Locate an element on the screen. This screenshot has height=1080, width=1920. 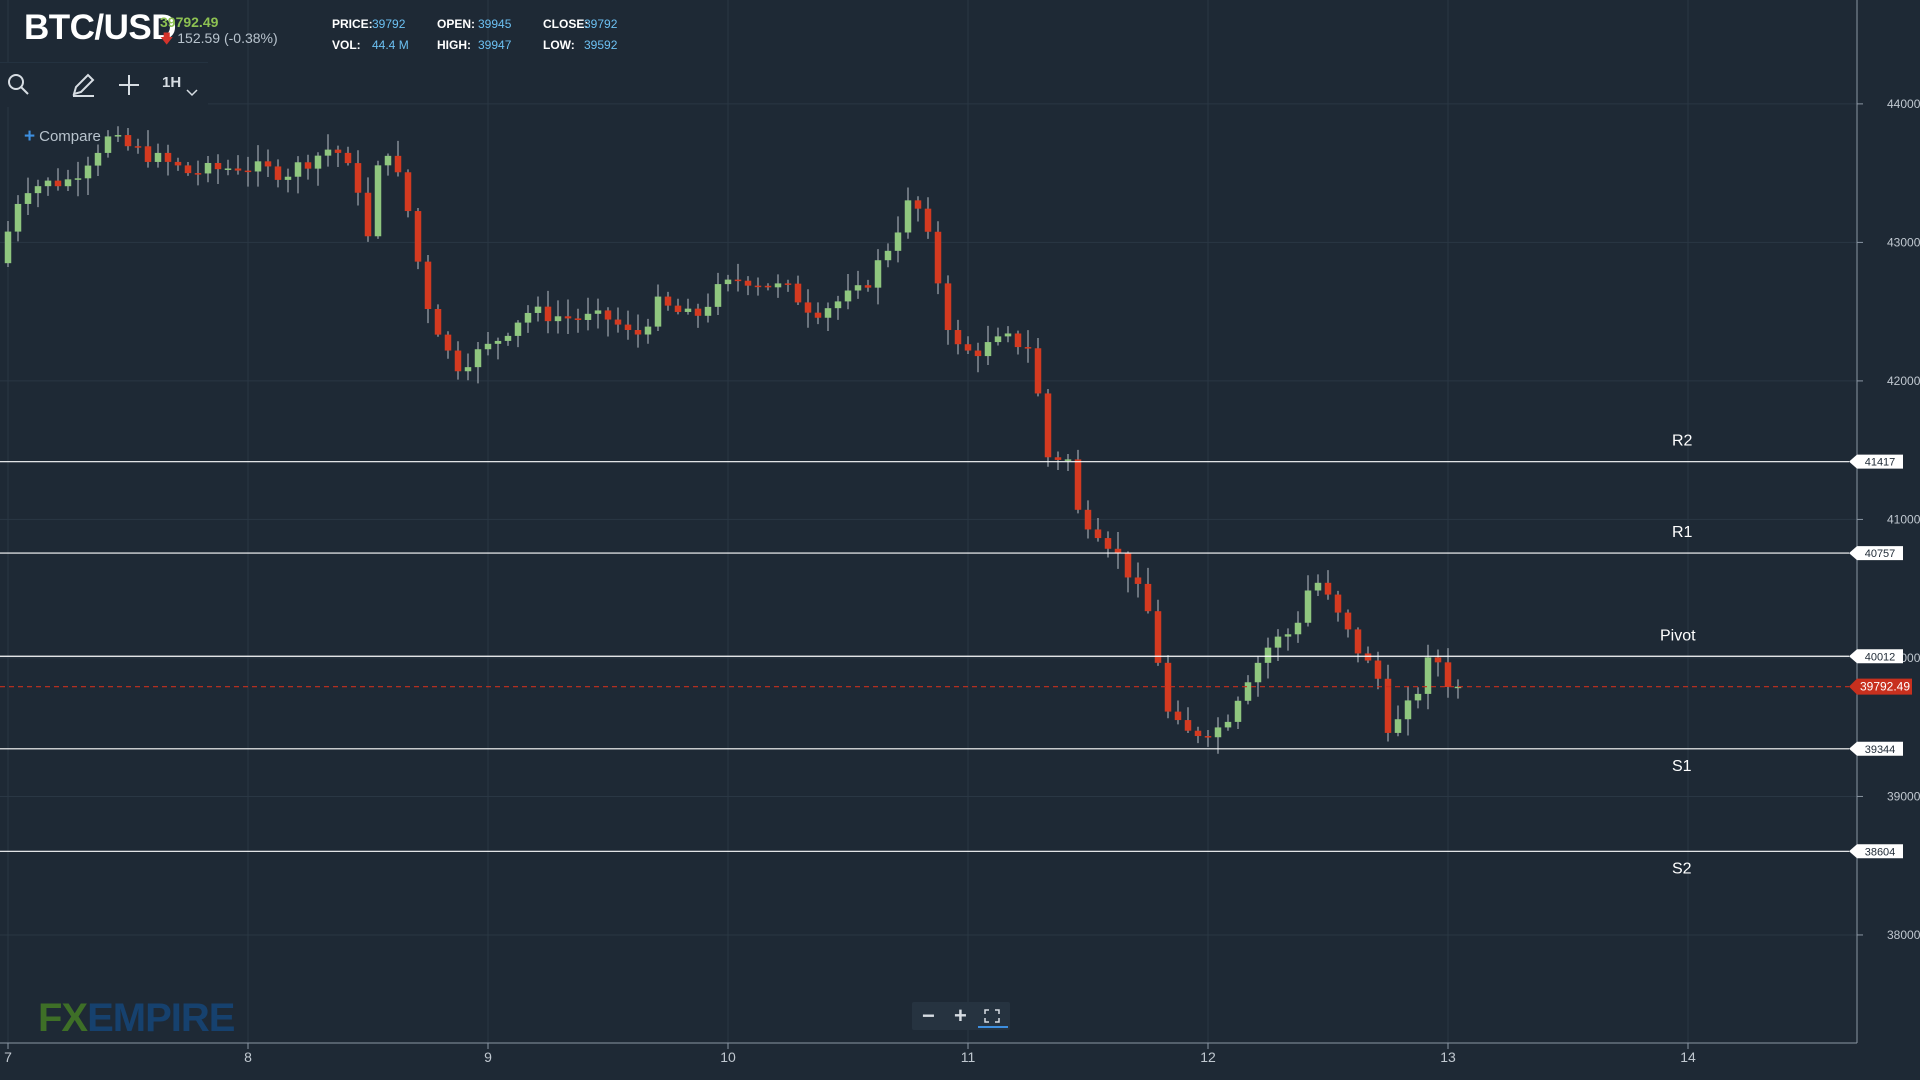
x-tick-label: 13 is located at coordinates (1448, 1057).